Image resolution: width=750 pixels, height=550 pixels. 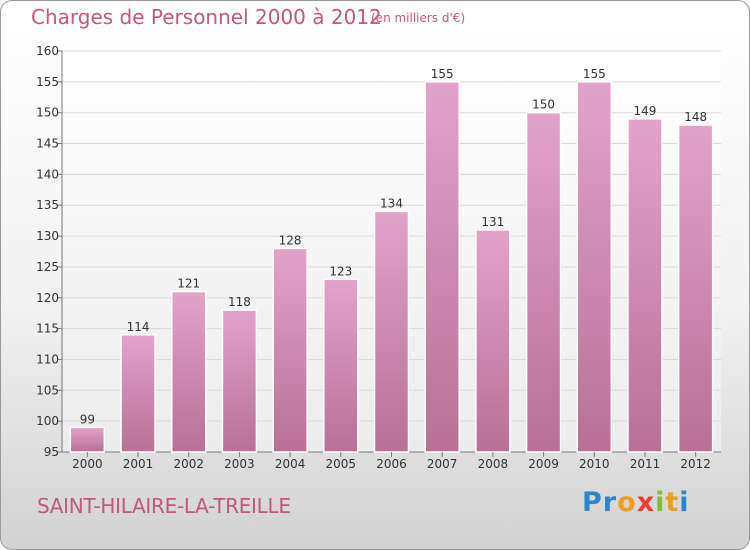 What do you see at coordinates (47, 174) in the screenshot?
I see `y-tick-label: 140` at bounding box center [47, 174].